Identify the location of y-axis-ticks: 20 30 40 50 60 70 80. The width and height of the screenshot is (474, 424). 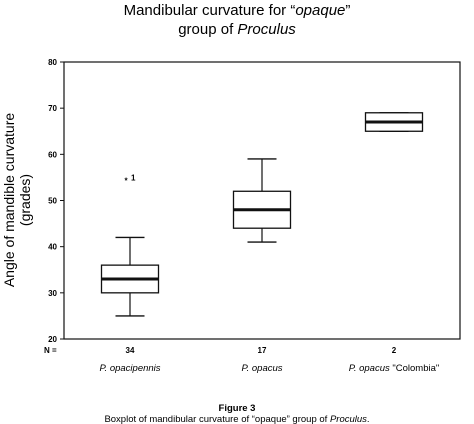
(56, 201).